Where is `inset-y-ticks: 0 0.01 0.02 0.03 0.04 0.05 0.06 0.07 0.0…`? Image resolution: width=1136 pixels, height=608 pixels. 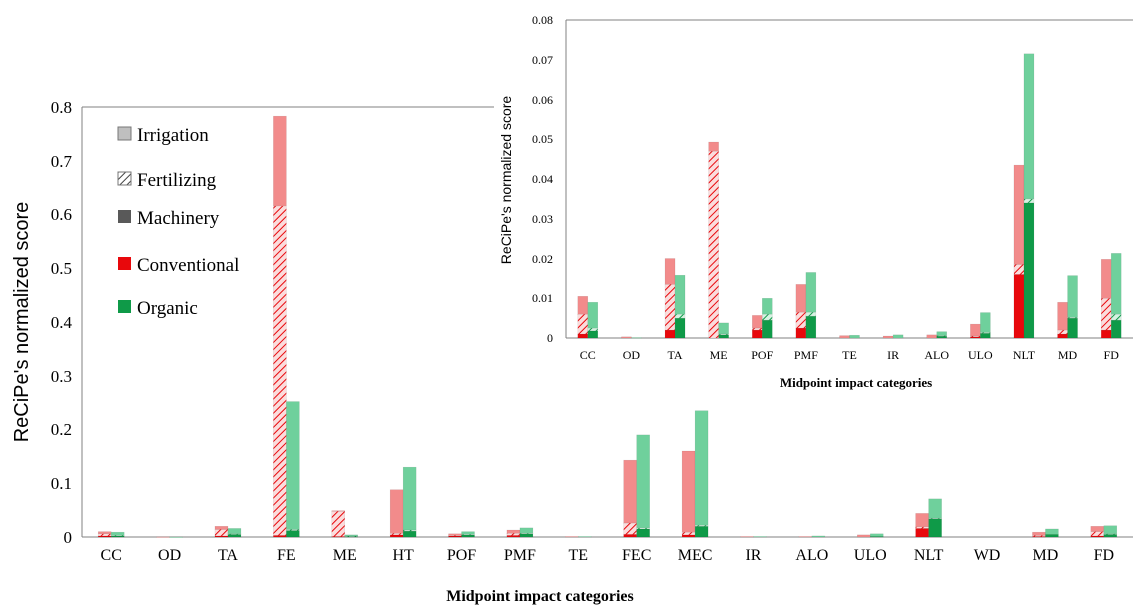 inset-y-ticks: 0 0.01 0.02 0.03 0.04 0.05 0.06 0.07 0.0… is located at coordinates (542, 179).